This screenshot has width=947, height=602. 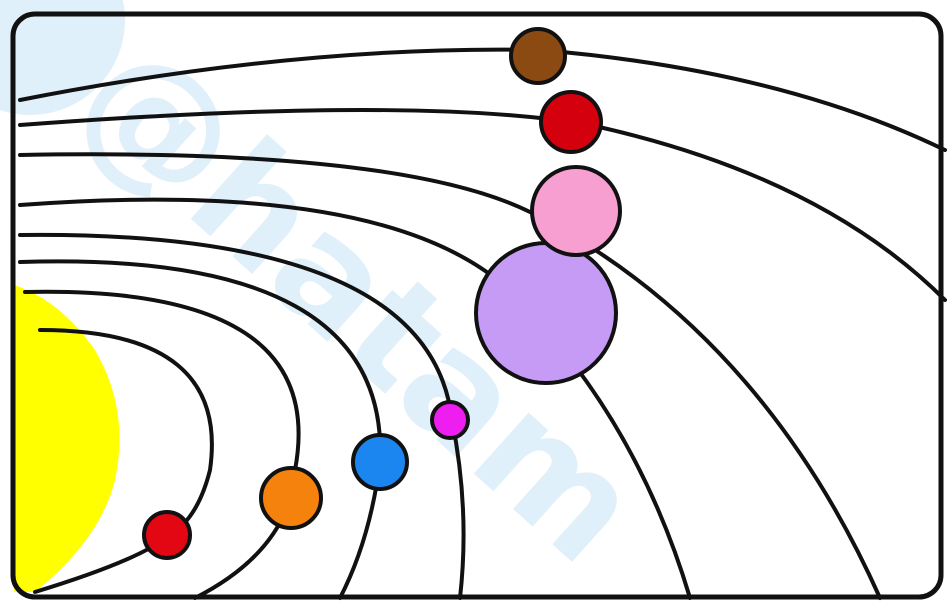 What do you see at coordinates (546, 313) in the screenshot?
I see `jupiter-planet` at bounding box center [546, 313].